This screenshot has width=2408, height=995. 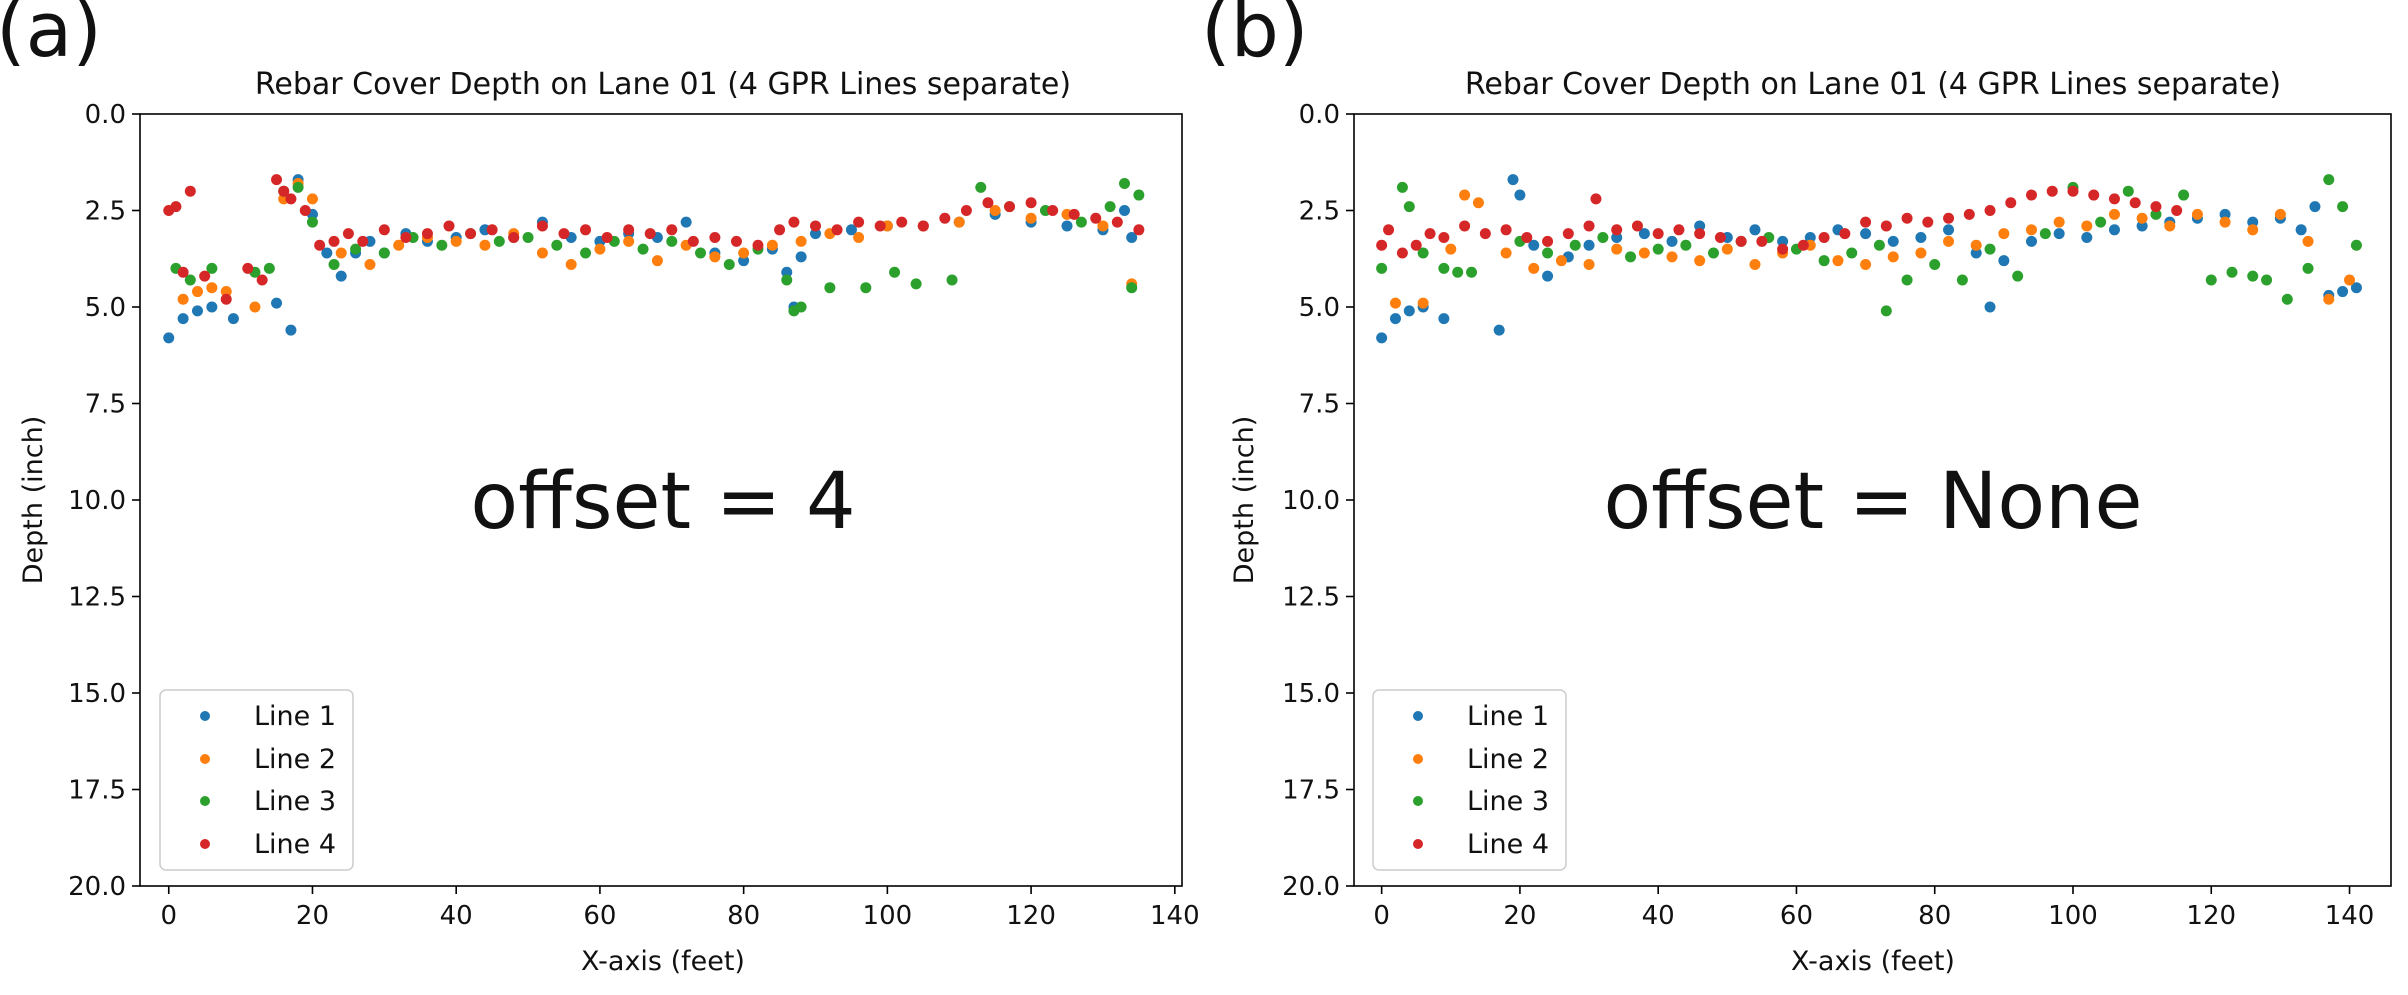 What do you see at coordinates (205, 716) in the screenshot?
I see `panel-a-legend-marker-line1` at bounding box center [205, 716].